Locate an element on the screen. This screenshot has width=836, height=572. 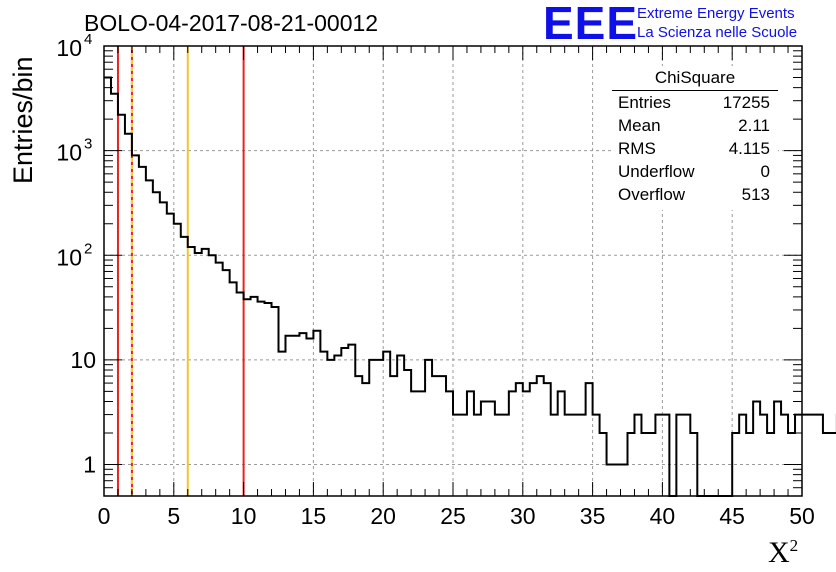
x-tick-label: 10 is located at coordinates (244, 516).